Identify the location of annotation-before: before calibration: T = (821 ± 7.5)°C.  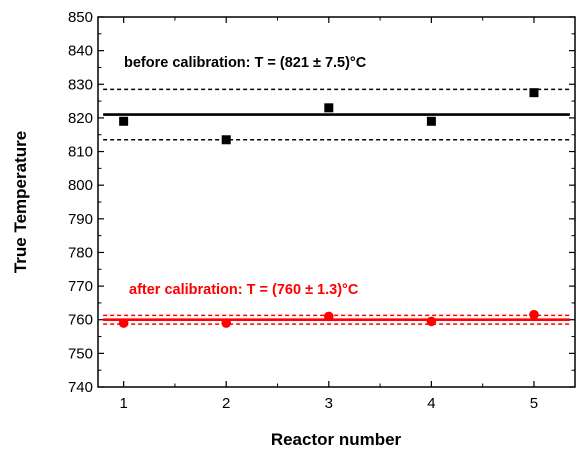
(245, 63).